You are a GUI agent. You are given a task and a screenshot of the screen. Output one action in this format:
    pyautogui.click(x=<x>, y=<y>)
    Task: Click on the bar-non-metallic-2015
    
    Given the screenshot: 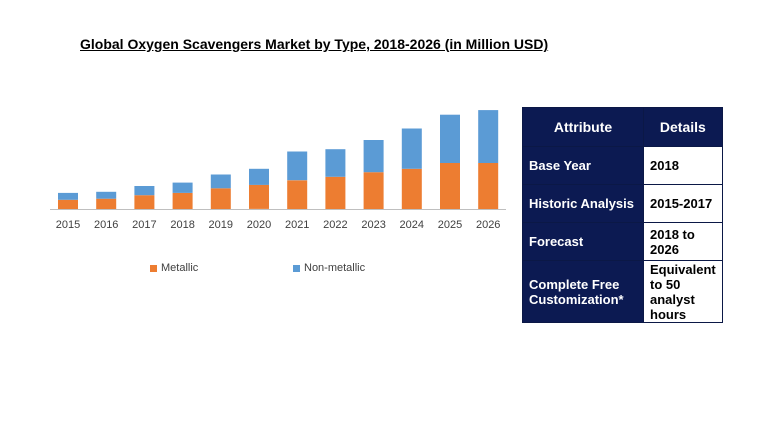 What is the action you would take?
    pyautogui.click(x=68, y=196)
    